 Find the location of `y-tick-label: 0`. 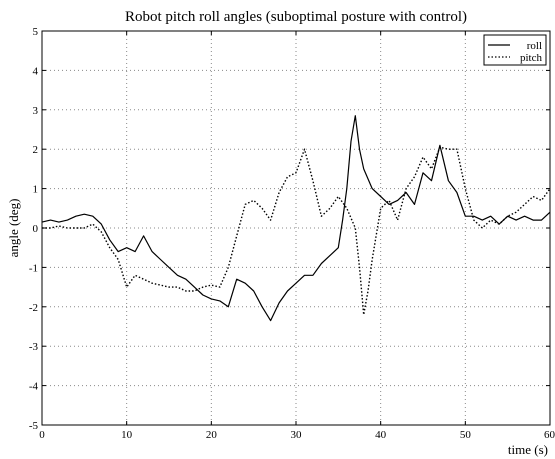

y-tick-label: 0 is located at coordinates (36, 229).